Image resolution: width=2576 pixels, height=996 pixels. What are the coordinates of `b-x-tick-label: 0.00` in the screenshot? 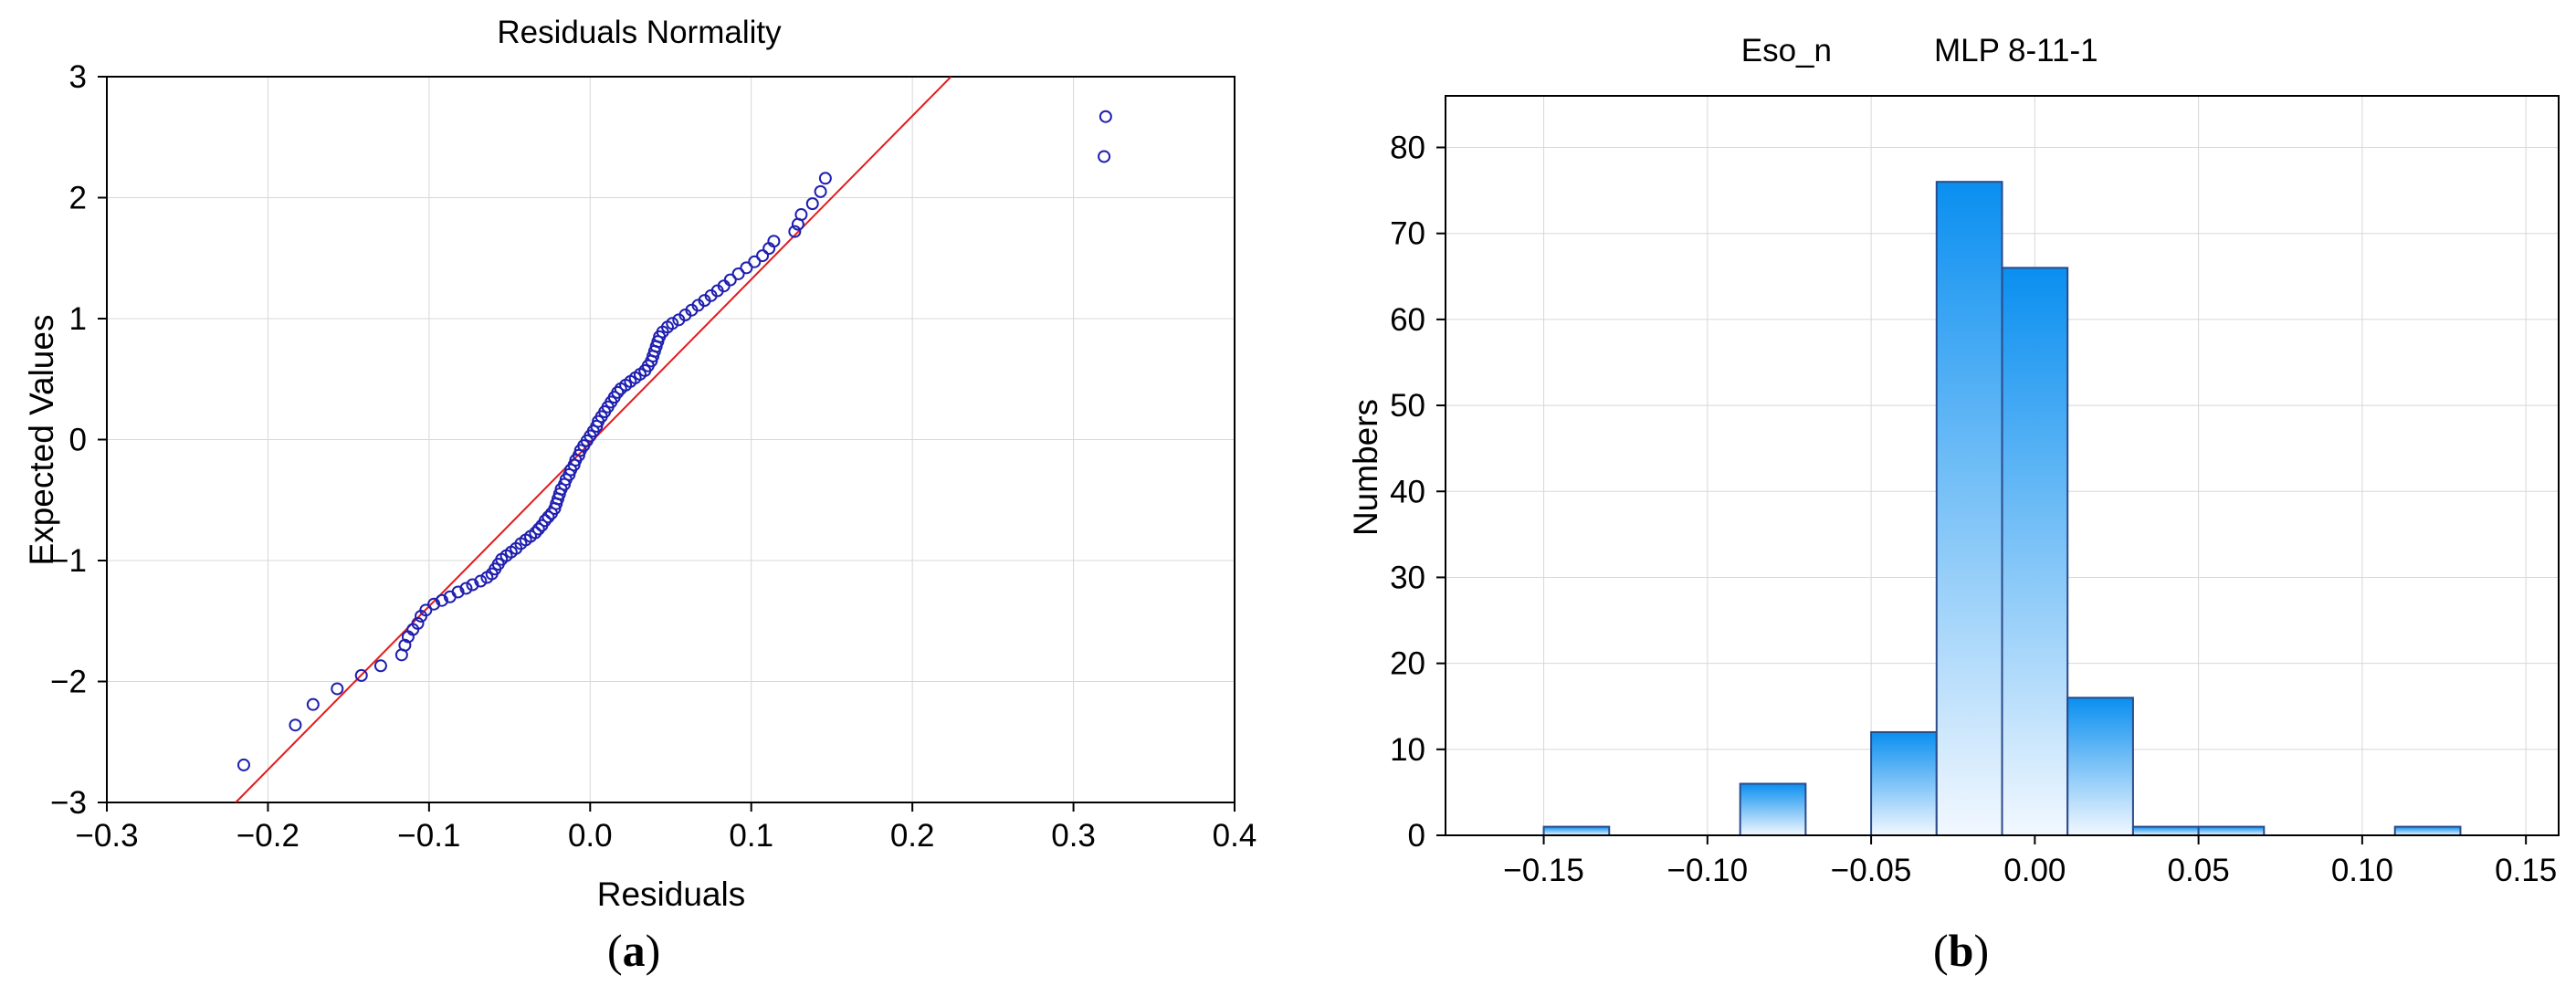 It's located at (2034, 870).